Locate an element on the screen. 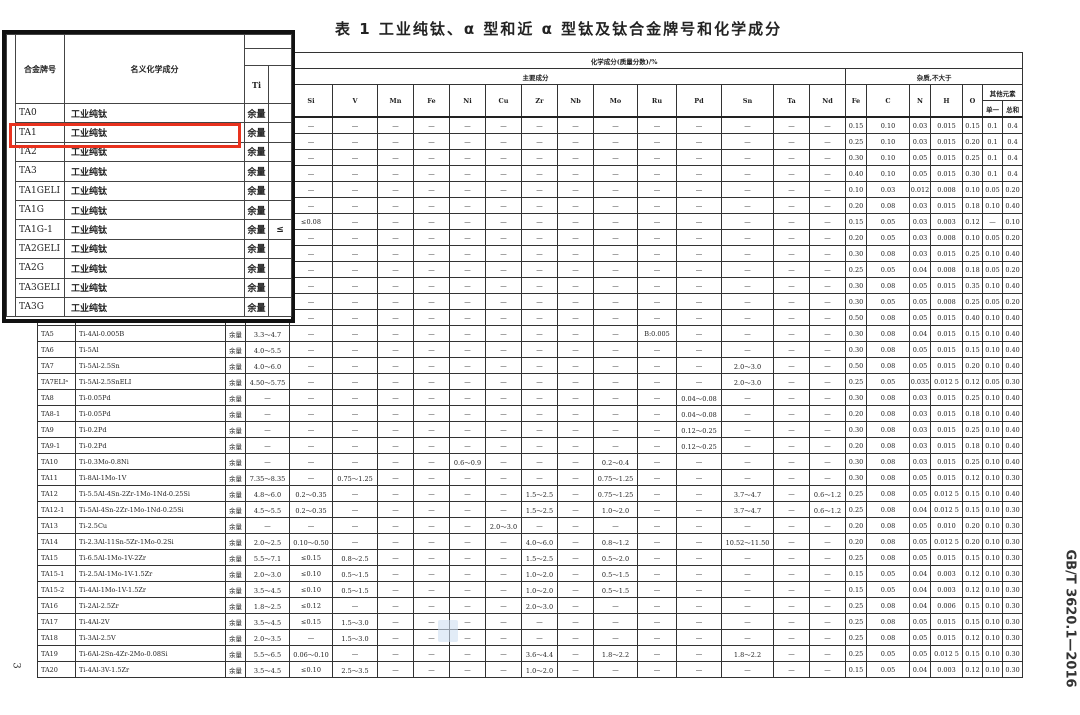 This screenshot has height=715, width=1080. overlay-grade: TA0 is located at coordinates (40, 113).